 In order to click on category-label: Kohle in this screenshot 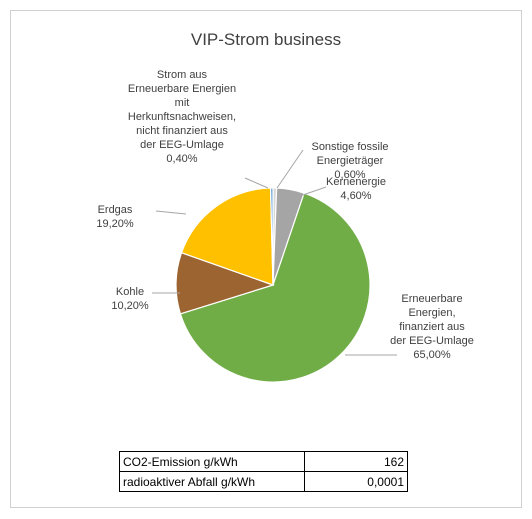, I will do `click(130, 292)`.